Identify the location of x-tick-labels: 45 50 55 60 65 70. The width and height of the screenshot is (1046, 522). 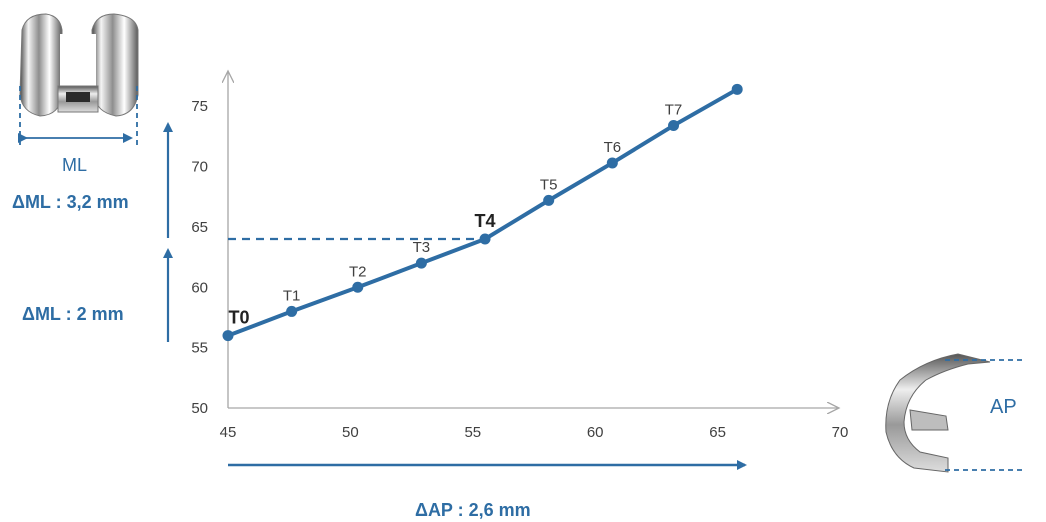
(534, 432).